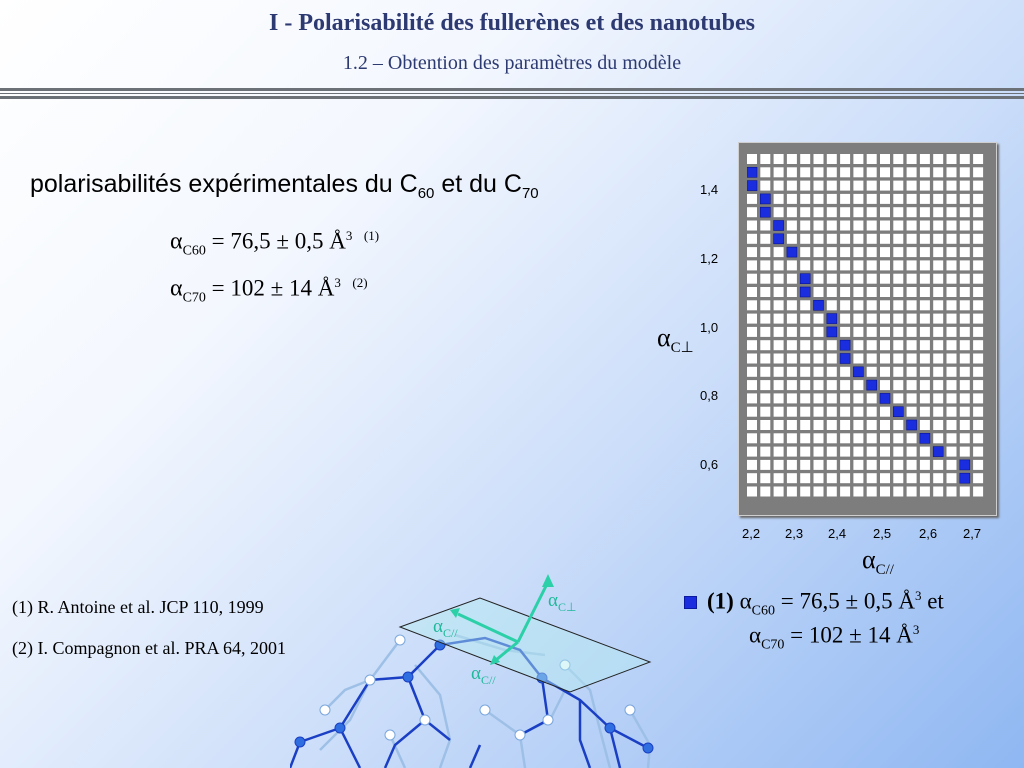  I want to click on x-tick-label: 2,7, so click(972, 533).